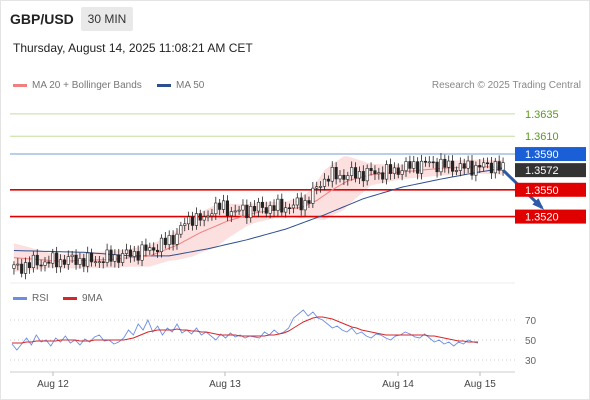  I want to click on rsi-tick-70: 70, so click(531, 321).